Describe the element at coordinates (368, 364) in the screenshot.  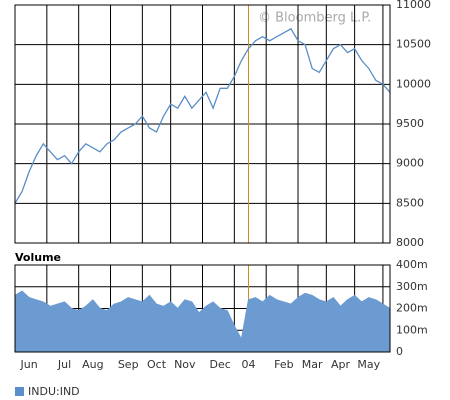
I see `x-tick-label: May` at that location.